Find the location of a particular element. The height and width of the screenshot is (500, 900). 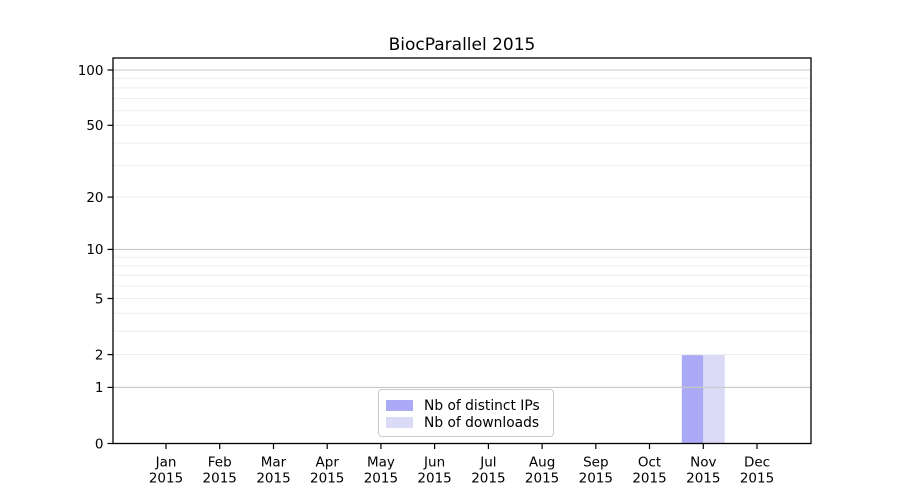

y-tick-label: 50 is located at coordinates (94, 126).